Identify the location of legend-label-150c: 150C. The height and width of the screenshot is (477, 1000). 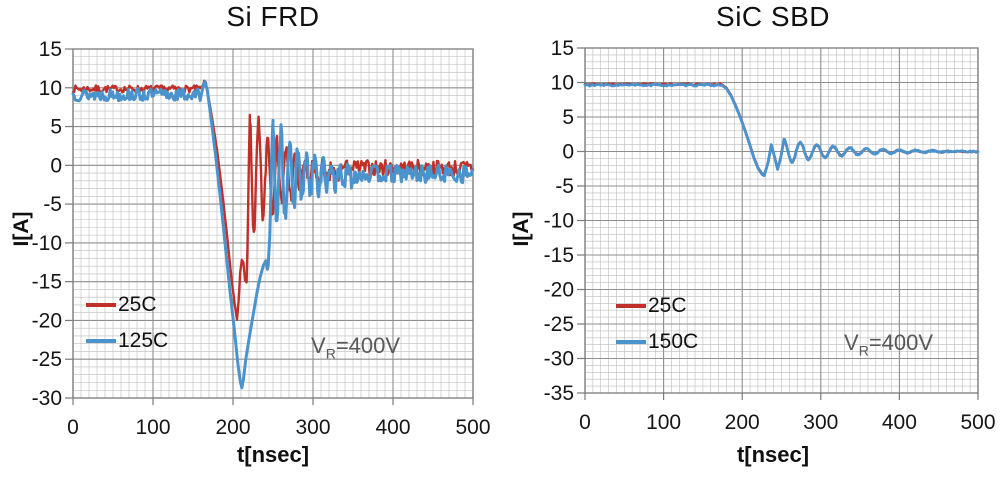
(673, 341).